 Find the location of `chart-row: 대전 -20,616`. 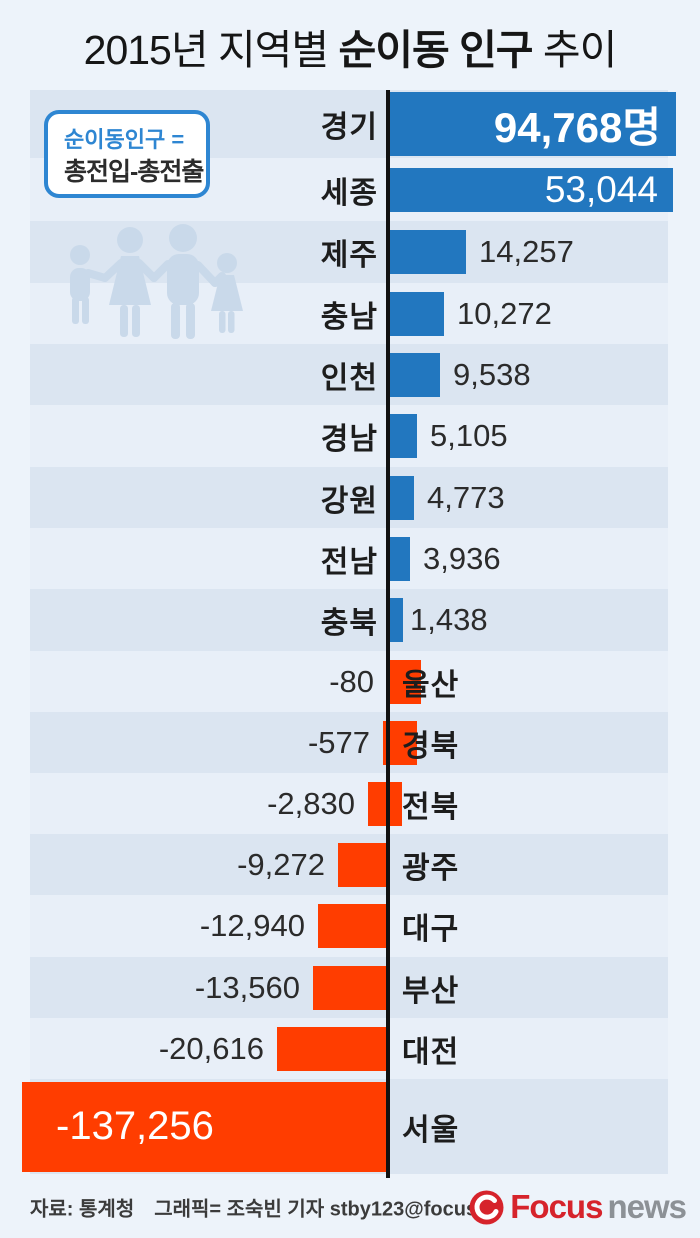

chart-row: 대전 -20,616 is located at coordinates (350, 1048).